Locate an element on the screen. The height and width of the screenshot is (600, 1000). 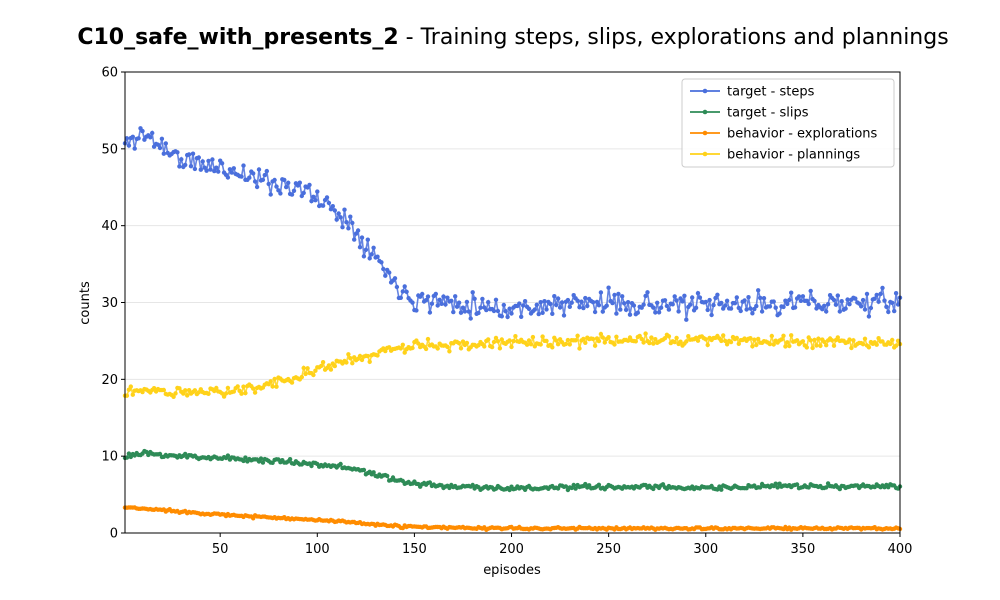
y-tick-label: 20 is located at coordinates (109, 380).